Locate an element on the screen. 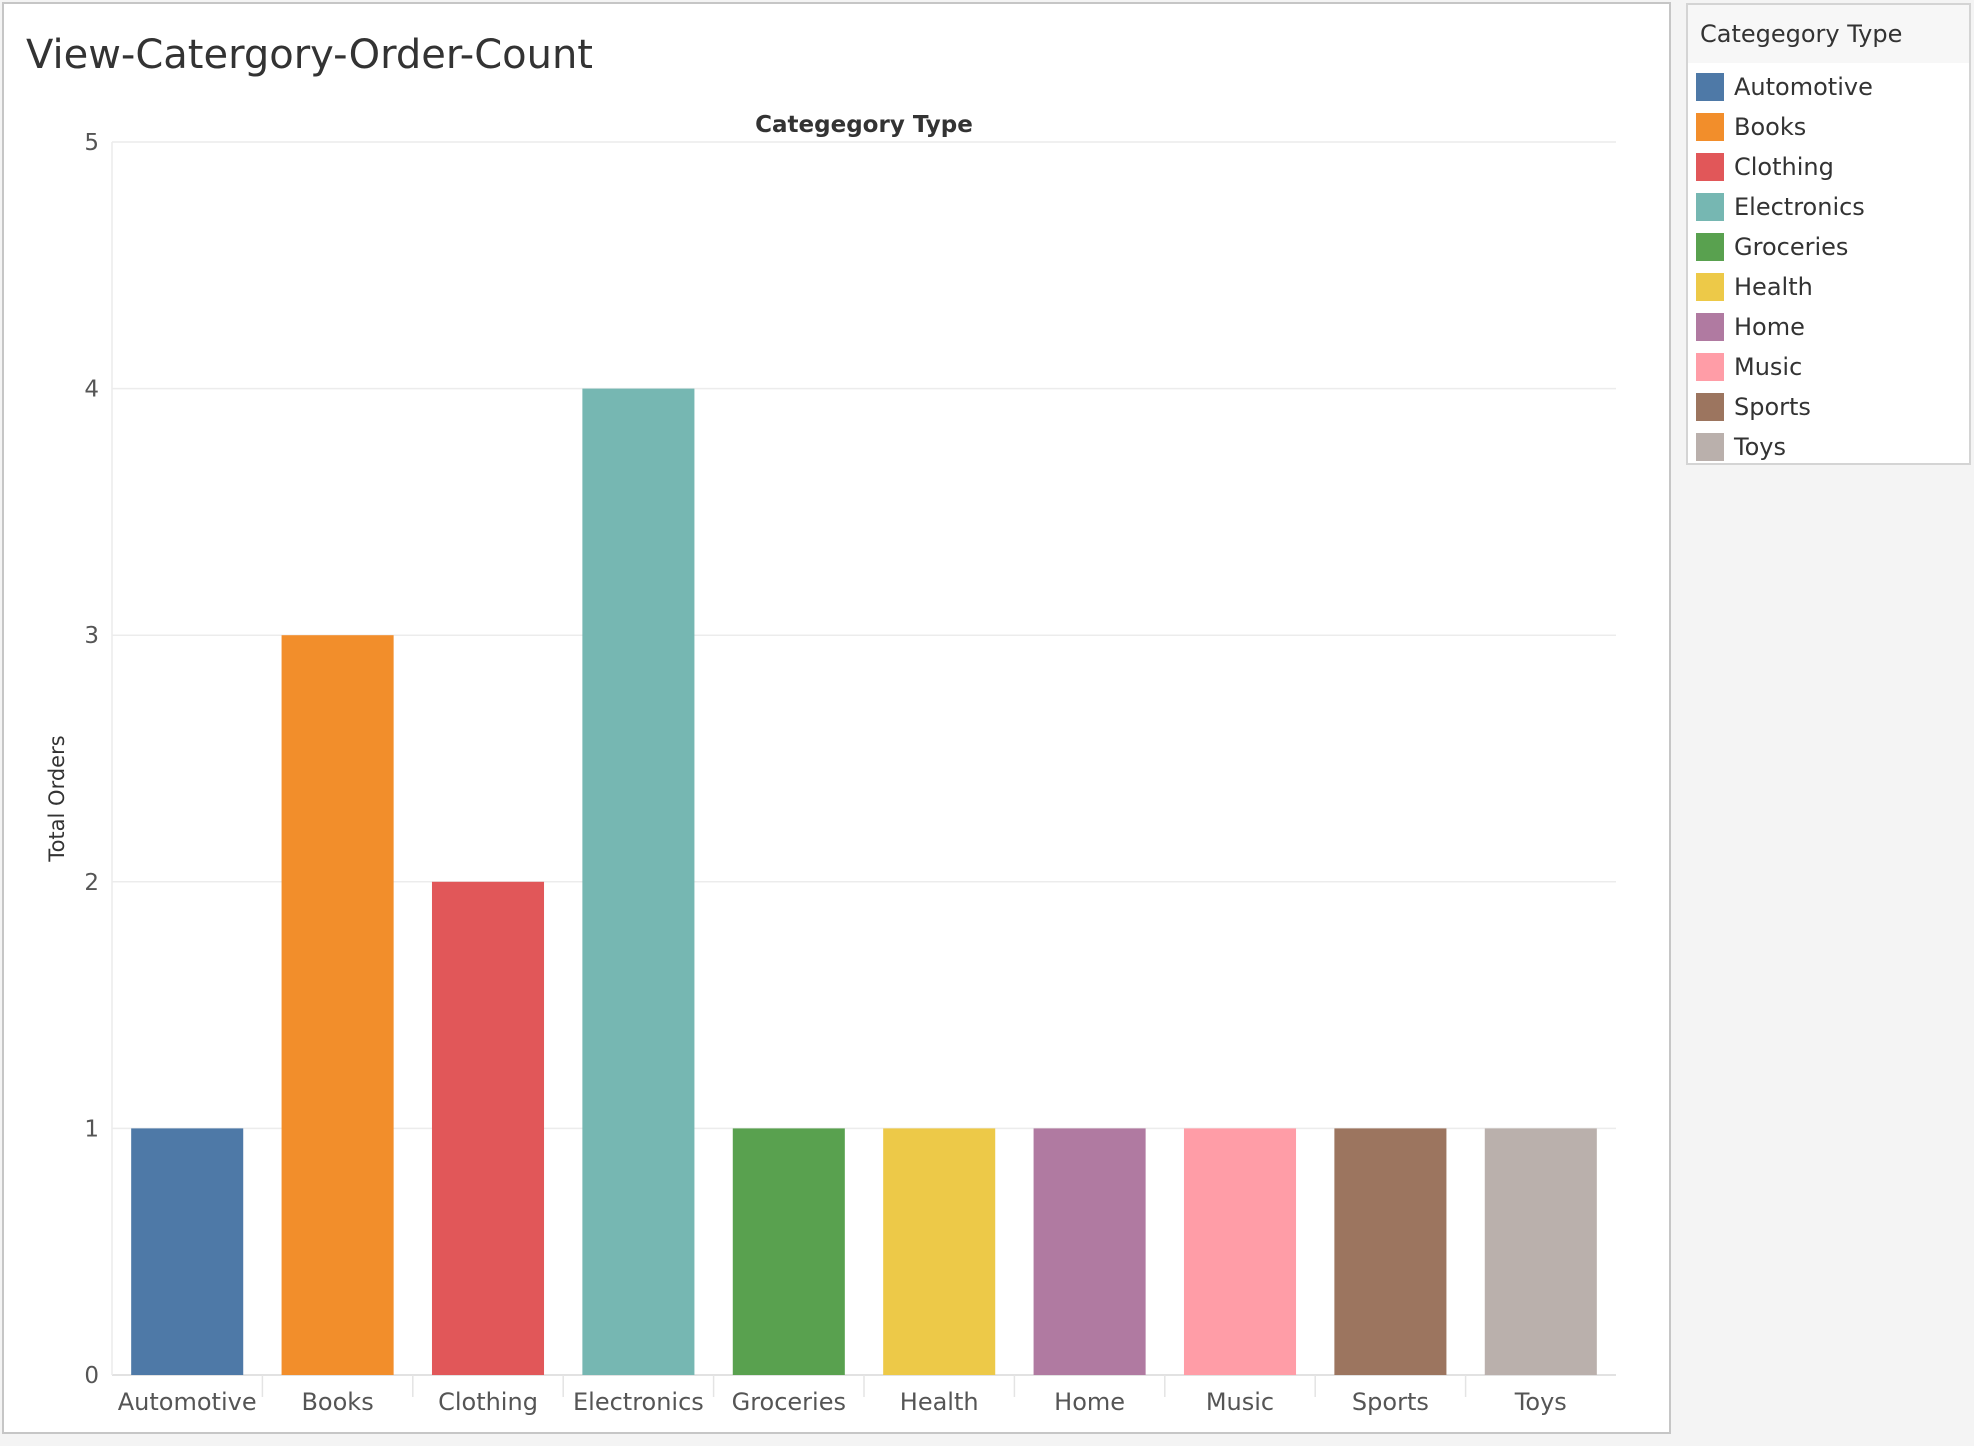  legend-label: Toys is located at coordinates (1760, 447).